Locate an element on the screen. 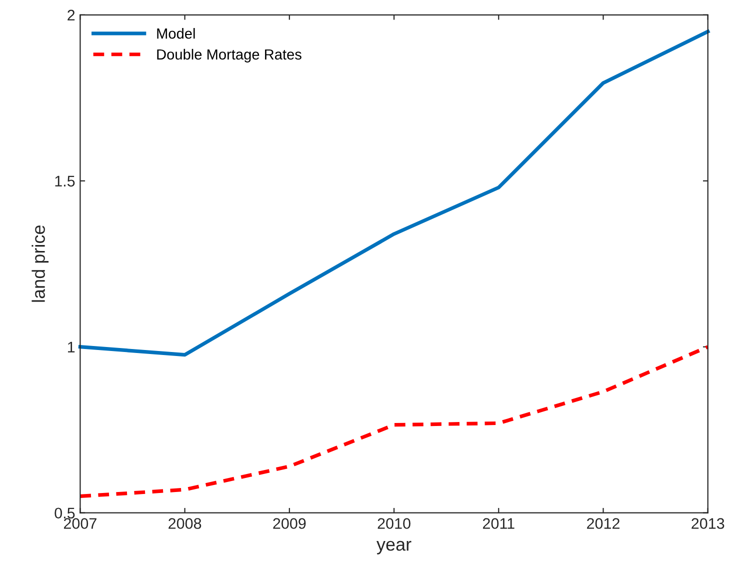 This screenshot has width=729, height=573. legend-label: Double Mortage Rates is located at coordinates (229, 55).